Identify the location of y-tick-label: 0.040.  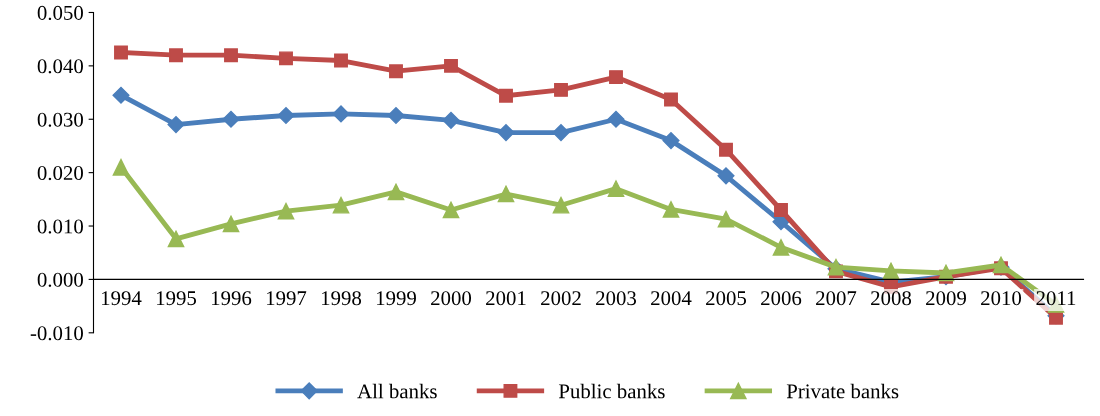
(60, 66).